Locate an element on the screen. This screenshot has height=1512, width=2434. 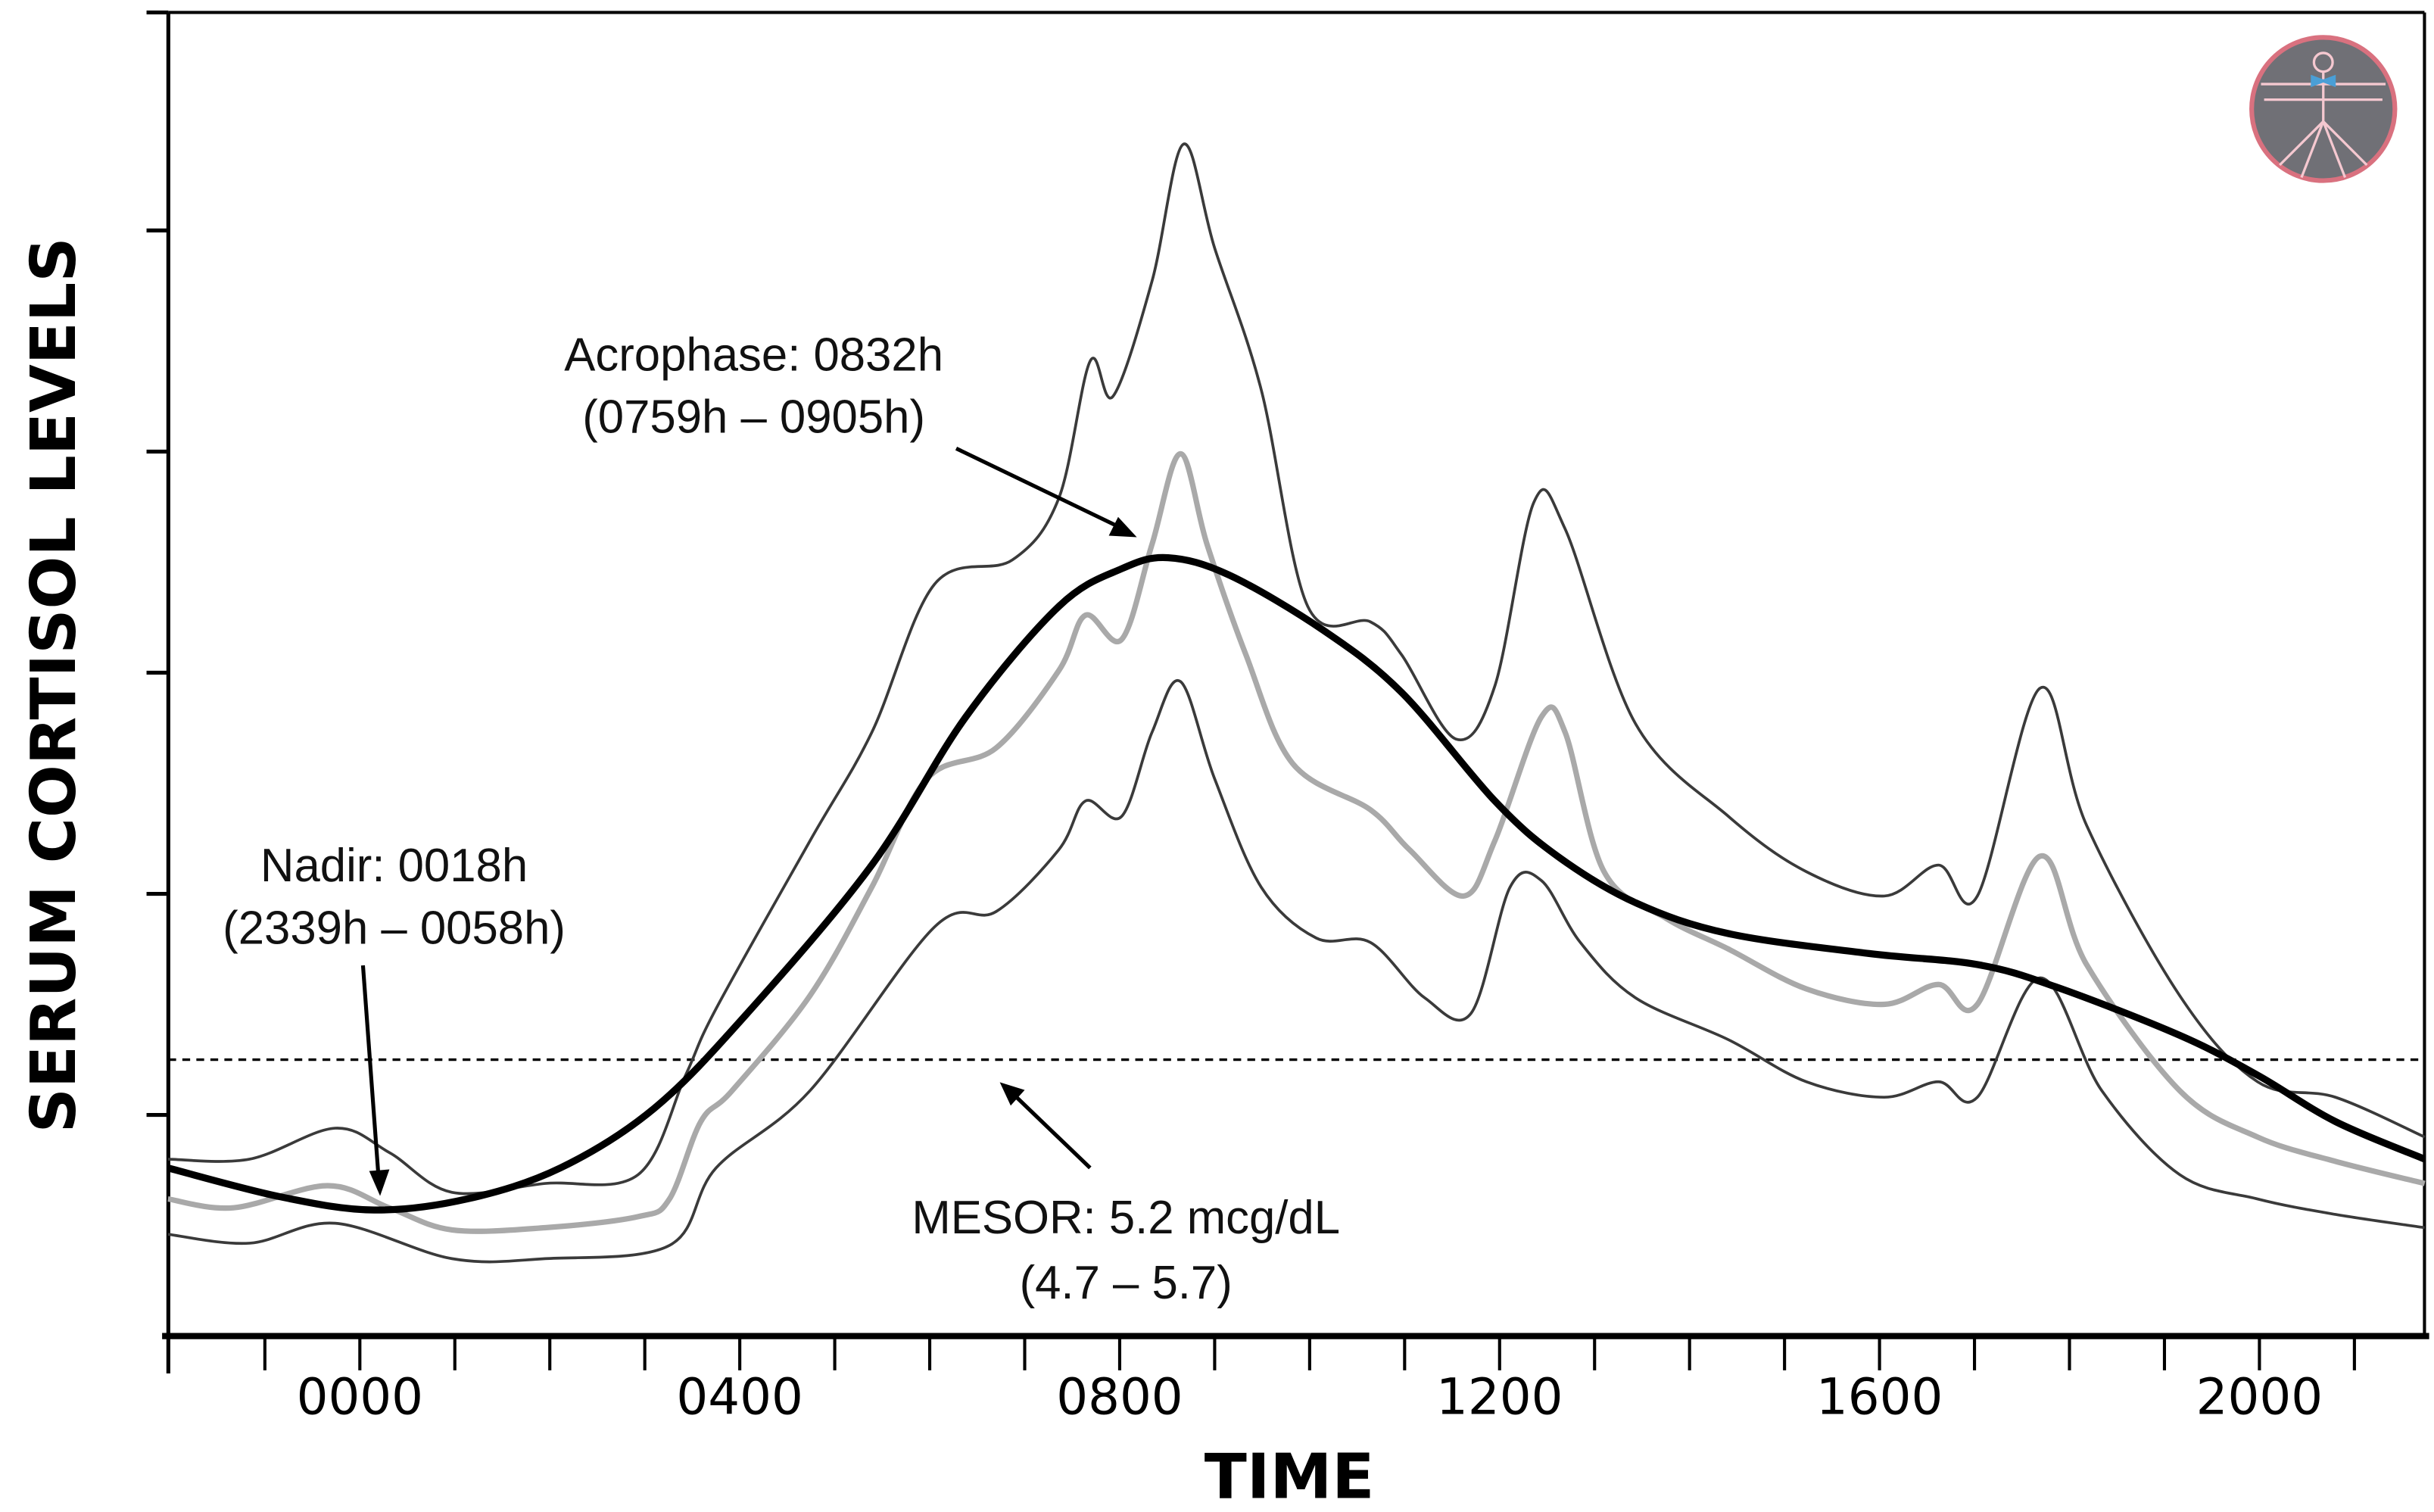
x-tick-label: 1200 is located at coordinates (1499, 1396).